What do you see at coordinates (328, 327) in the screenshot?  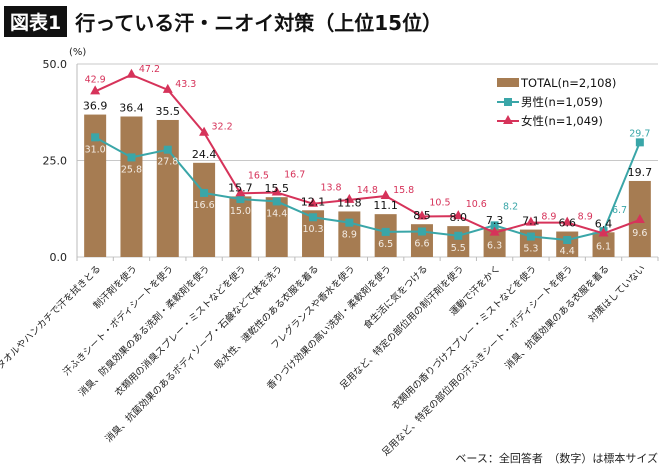 I see `x-category-label: 香りづけ効果の高い洗剤・柔軟剤を使う` at bounding box center [328, 327].